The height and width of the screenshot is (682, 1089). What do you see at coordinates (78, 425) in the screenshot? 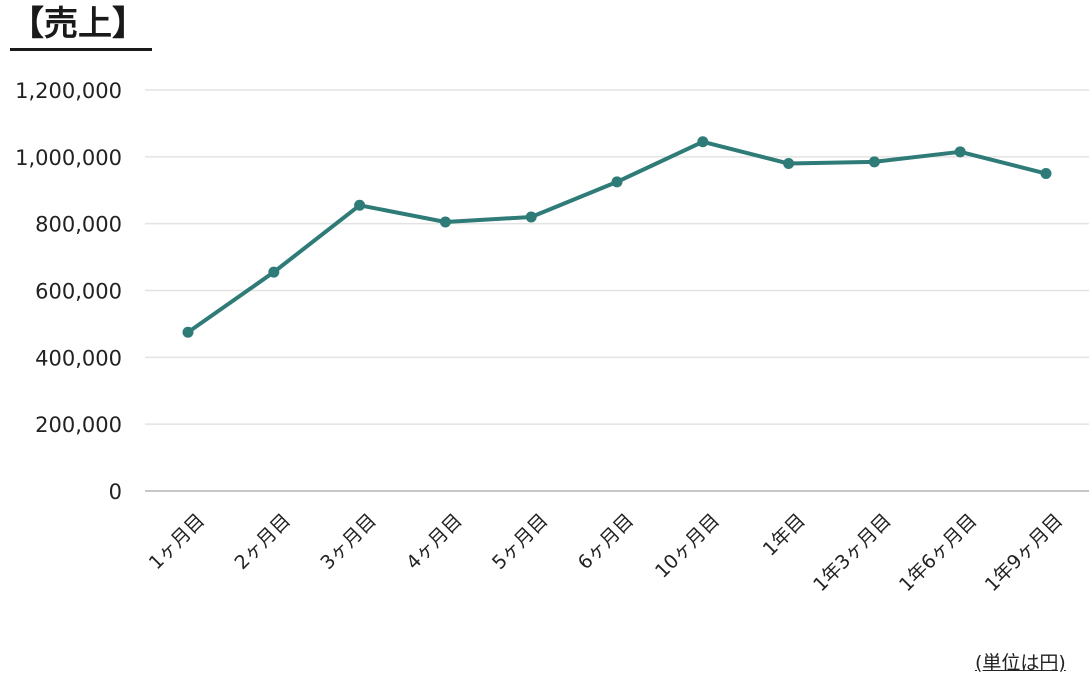
I see `y-tick-label: 200,000` at bounding box center [78, 425].